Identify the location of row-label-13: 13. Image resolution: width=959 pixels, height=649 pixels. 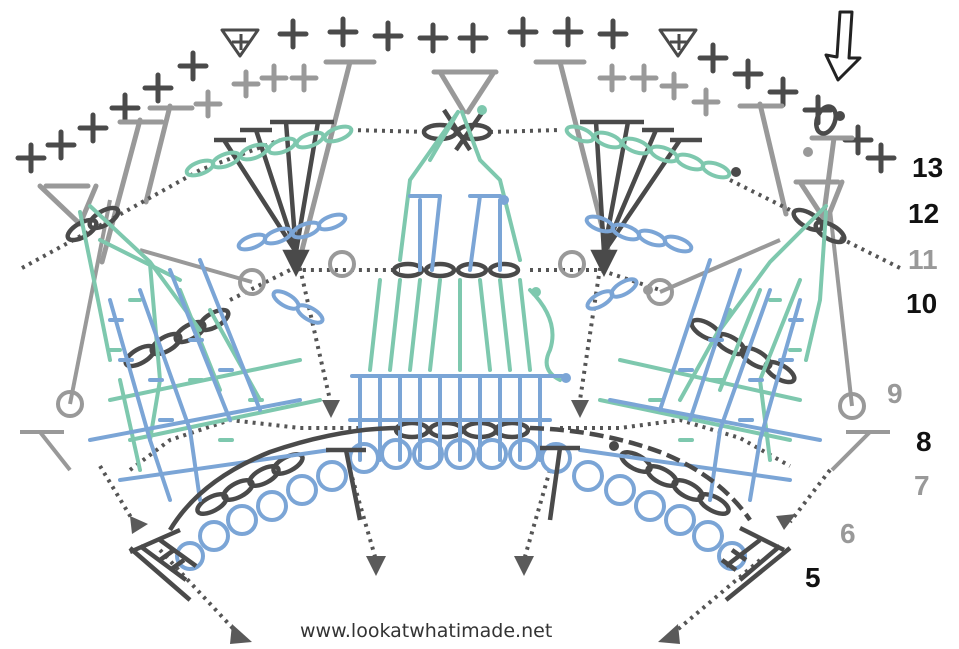
(928, 167).